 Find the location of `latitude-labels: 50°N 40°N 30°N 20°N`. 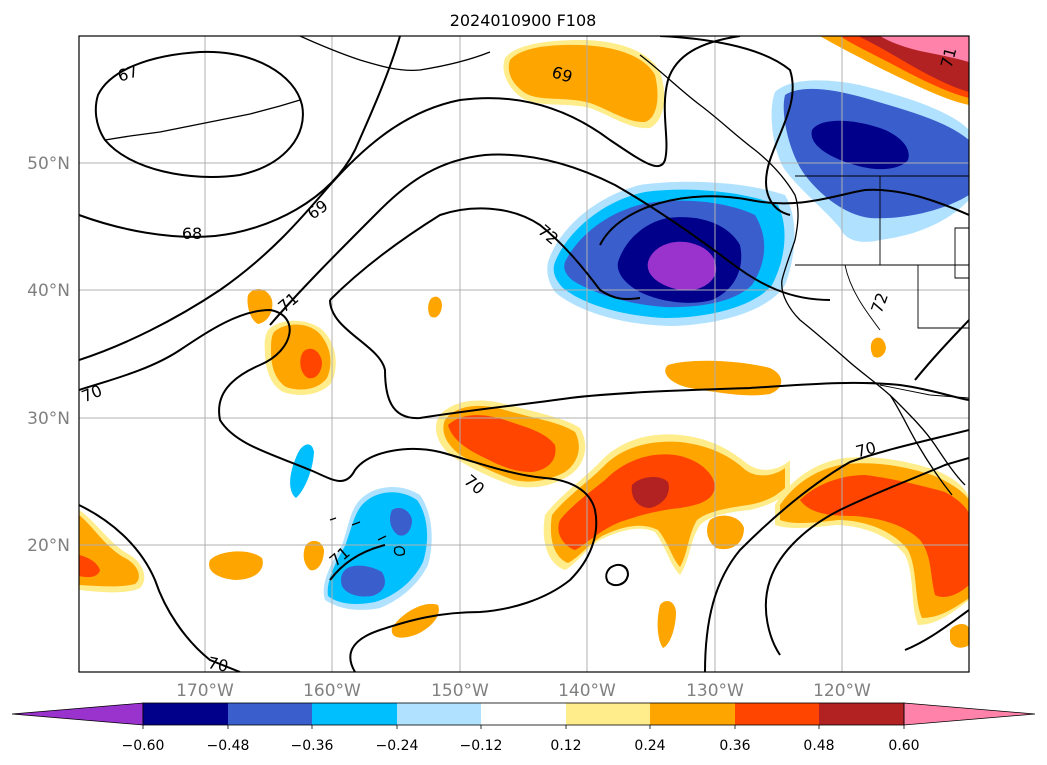

latitude-labels: 50°N 40°N 30°N 20°N is located at coordinates (48, 355).